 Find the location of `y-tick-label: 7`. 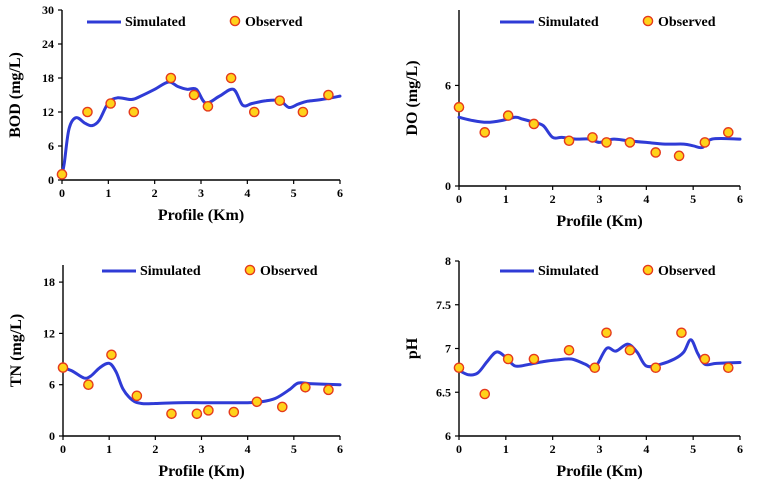

y-tick-label: 7 is located at coordinates (448, 349).